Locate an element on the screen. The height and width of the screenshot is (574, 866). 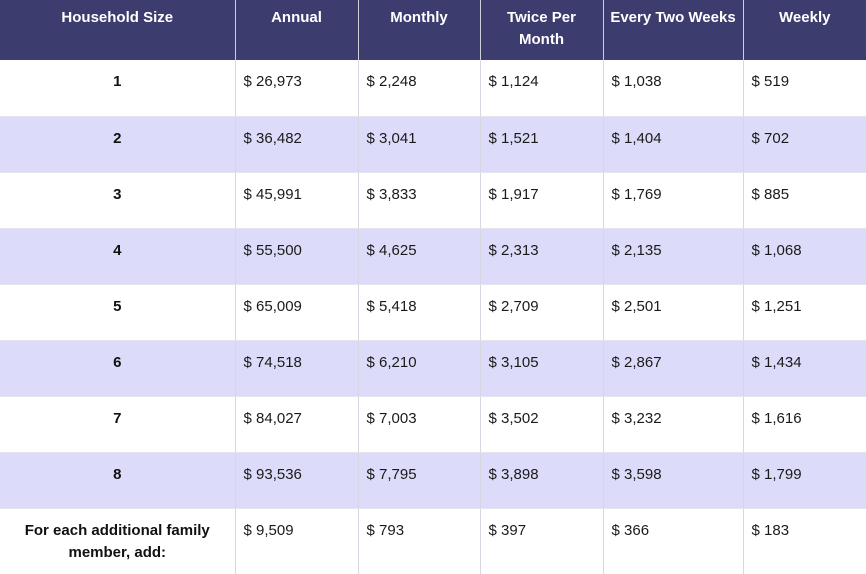
annual-cell: $ 45,991 is located at coordinates (297, 200).